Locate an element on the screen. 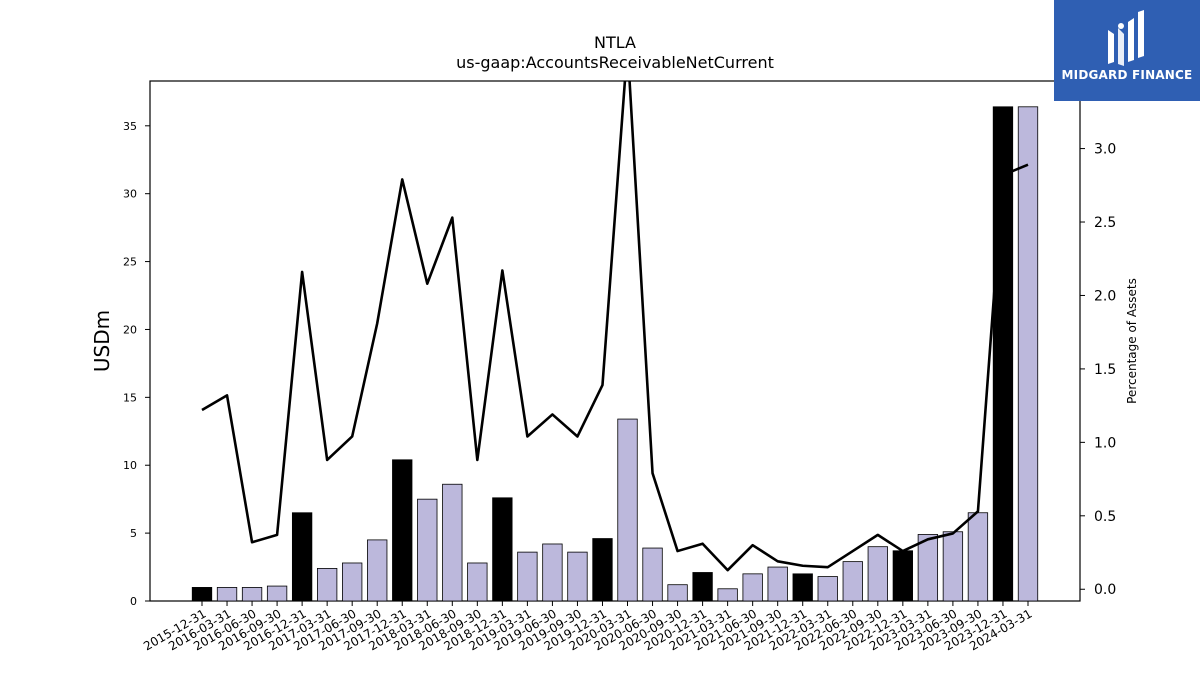 This screenshot has width=1200, height=675. y-tick-label: 15 is located at coordinates (130, 397).